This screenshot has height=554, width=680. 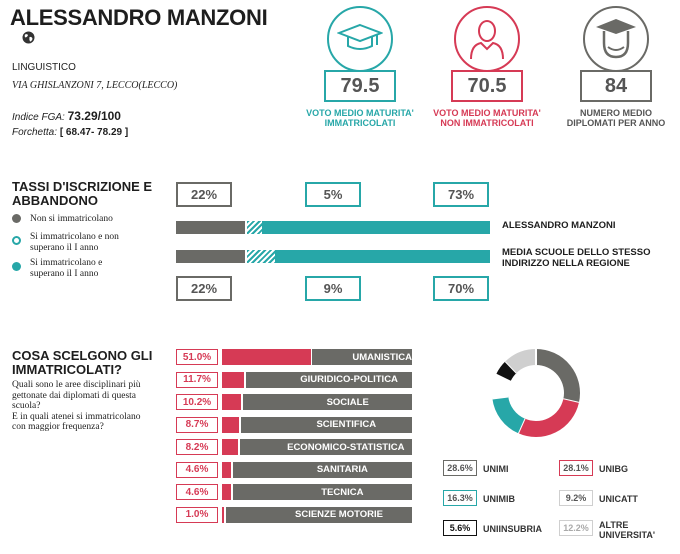 I want to click on university-name: UNIBG, so click(x=613, y=469).